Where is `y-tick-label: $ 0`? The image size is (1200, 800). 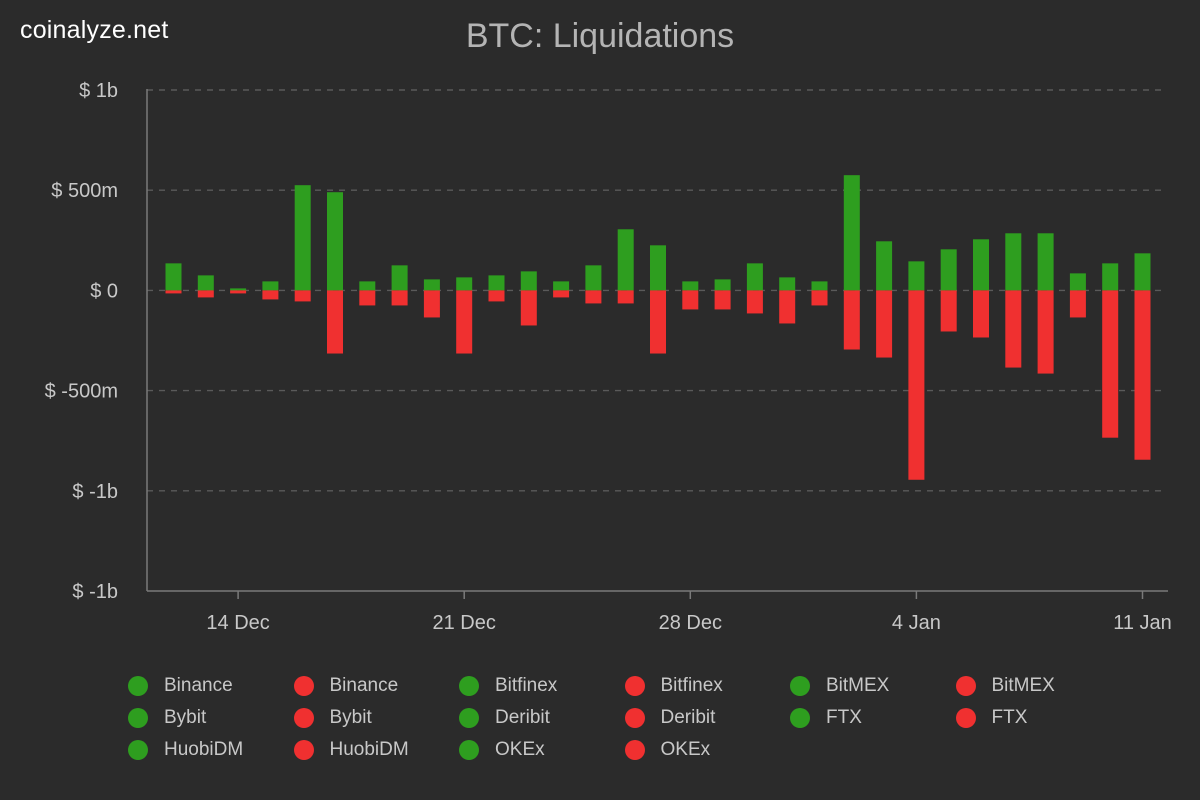 y-tick-label: $ 0 is located at coordinates (104, 291).